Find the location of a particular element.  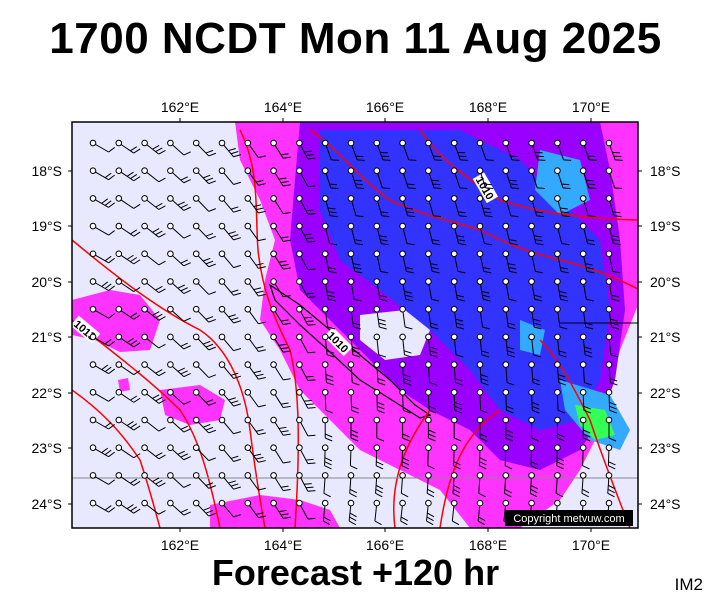

lat-label-right: 22°S is located at coordinates (665, 393).